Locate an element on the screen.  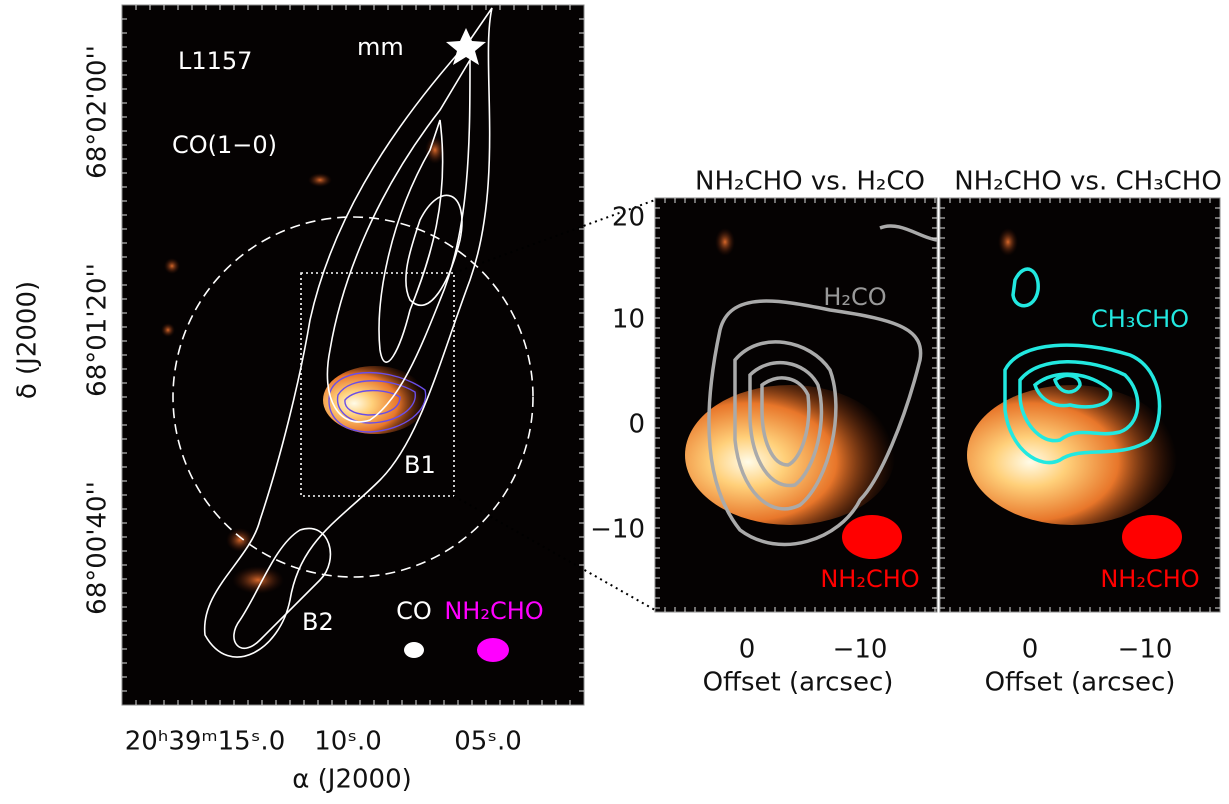
x-axis-title: α (J2000) is located at coordinates (352, 780).